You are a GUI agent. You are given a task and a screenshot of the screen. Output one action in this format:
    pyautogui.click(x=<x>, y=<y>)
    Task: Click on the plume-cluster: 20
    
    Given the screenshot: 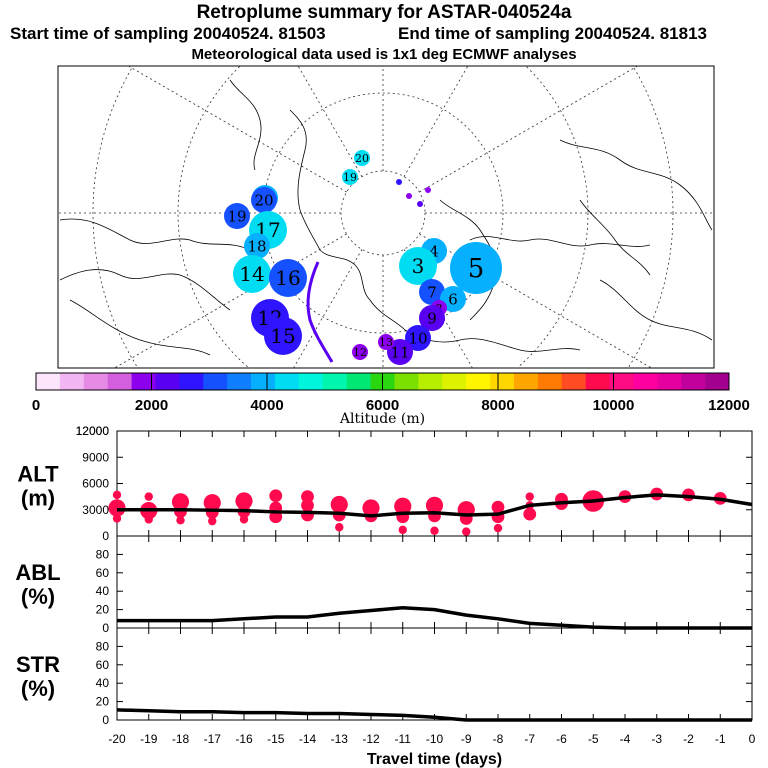 What is the action you would take?
    pyautogui.click(x=264, y=200)
    